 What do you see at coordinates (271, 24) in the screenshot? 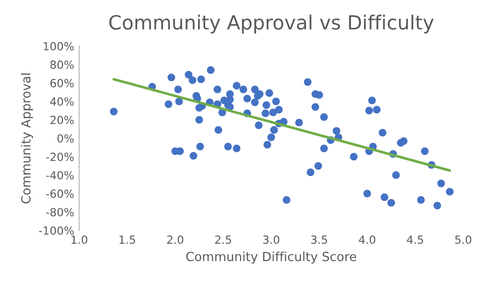
I see `chart-title: Community Approval vs Difficulty` at bounding box center [271, 24].